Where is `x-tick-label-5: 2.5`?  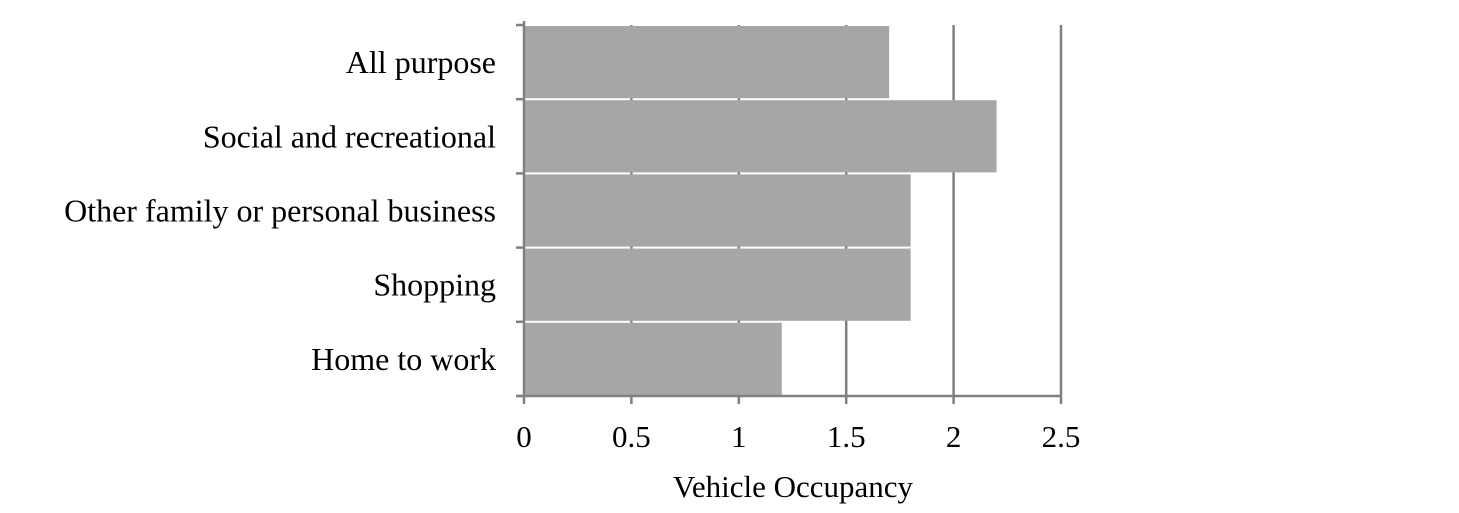
x-tick-label-5: 2.5 is located at coordinates (1061, 436).